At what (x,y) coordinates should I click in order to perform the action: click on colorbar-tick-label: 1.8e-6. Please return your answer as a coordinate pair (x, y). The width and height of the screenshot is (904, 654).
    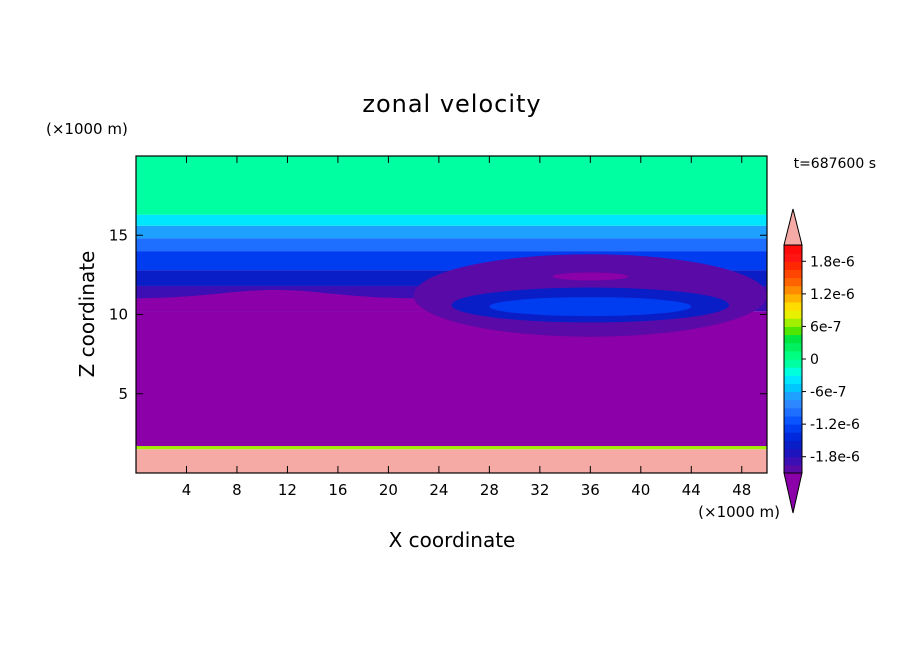
    Looking at the image, I should click on (832, 262).